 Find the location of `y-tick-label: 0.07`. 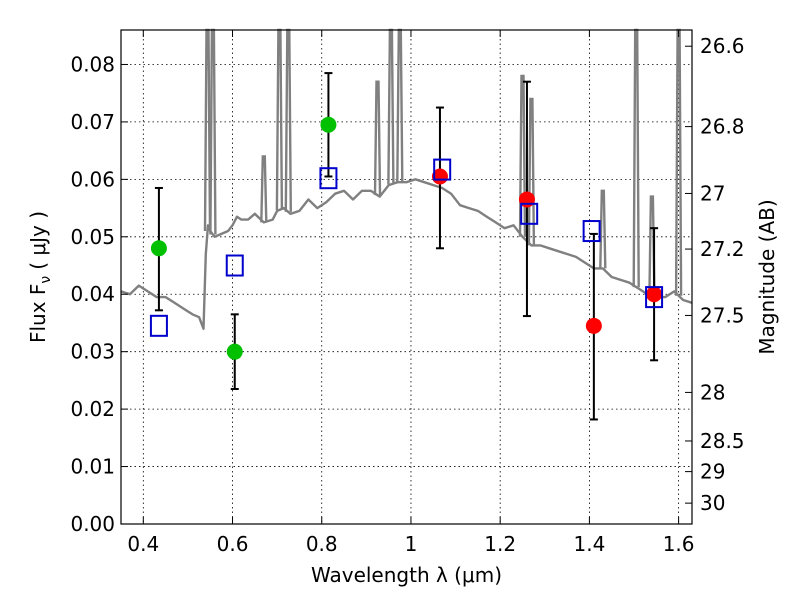

y-tick-label: 0.07 is located at coordinates (92, 122).